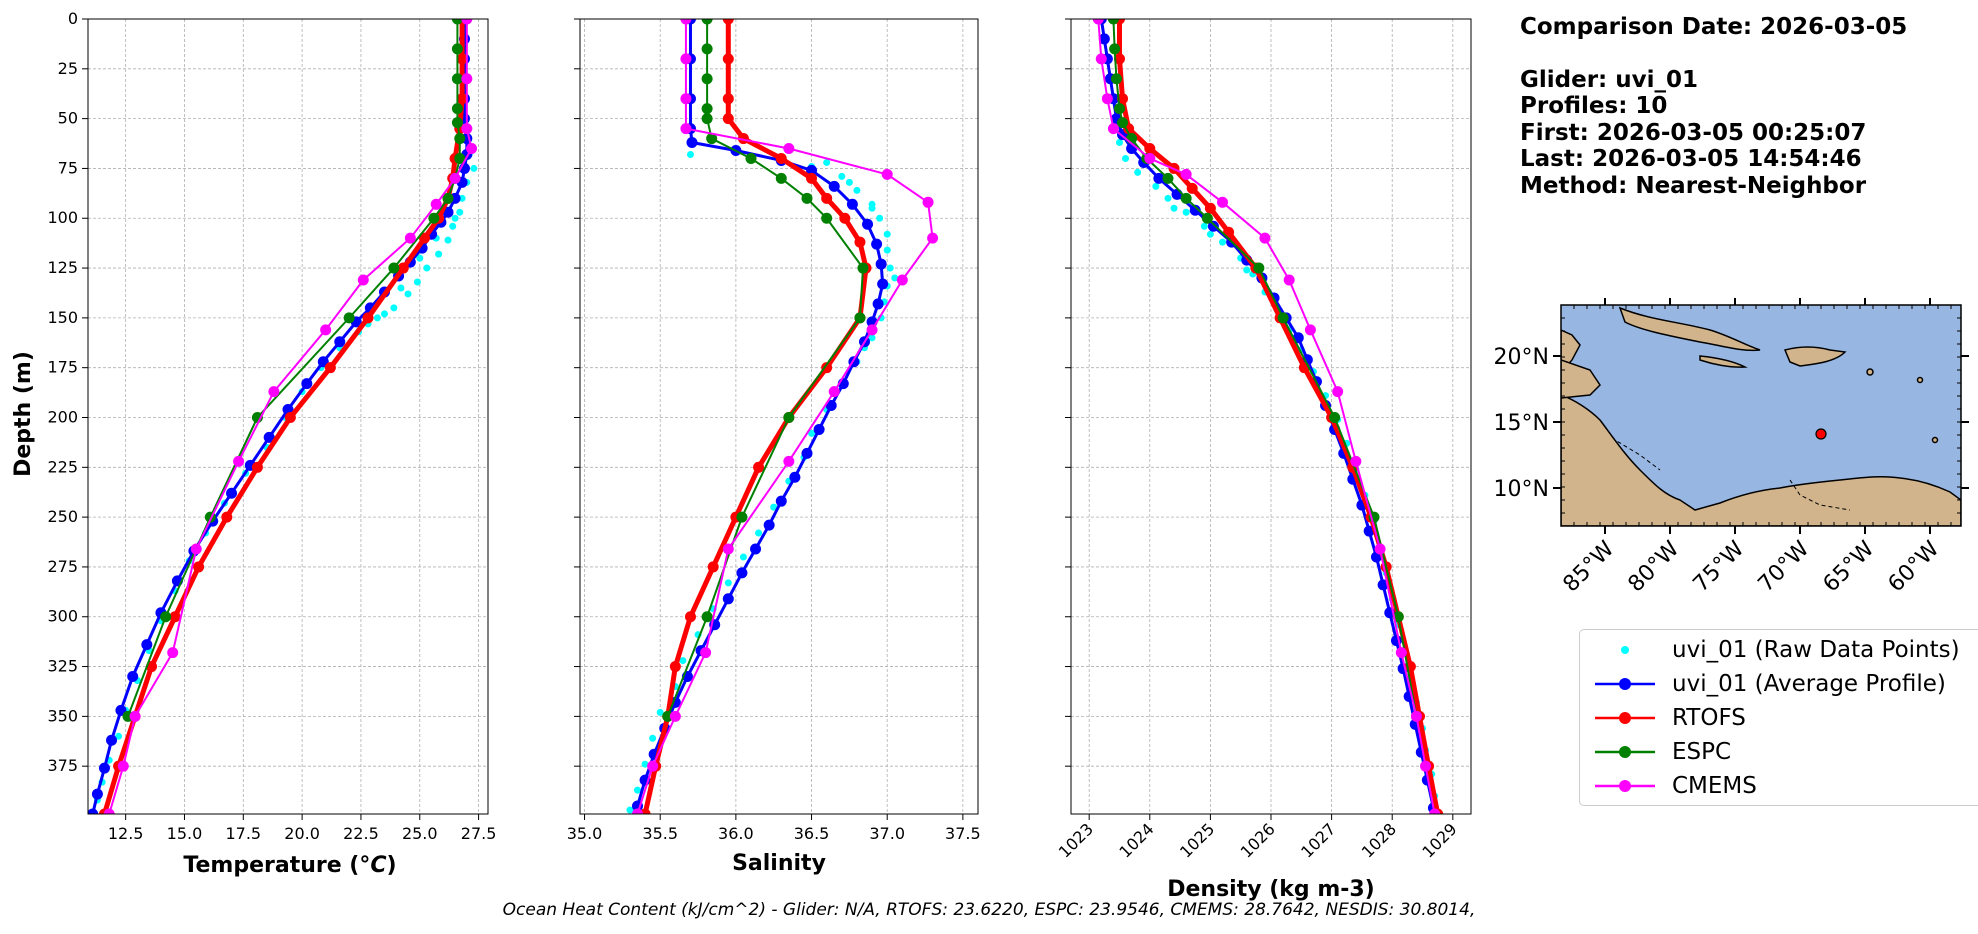 The height and width of the screenshot is (934, 1978). Describe the element at coordinates (62, 566) in the screenshot. I see `y-tick-label: 275` at that location.